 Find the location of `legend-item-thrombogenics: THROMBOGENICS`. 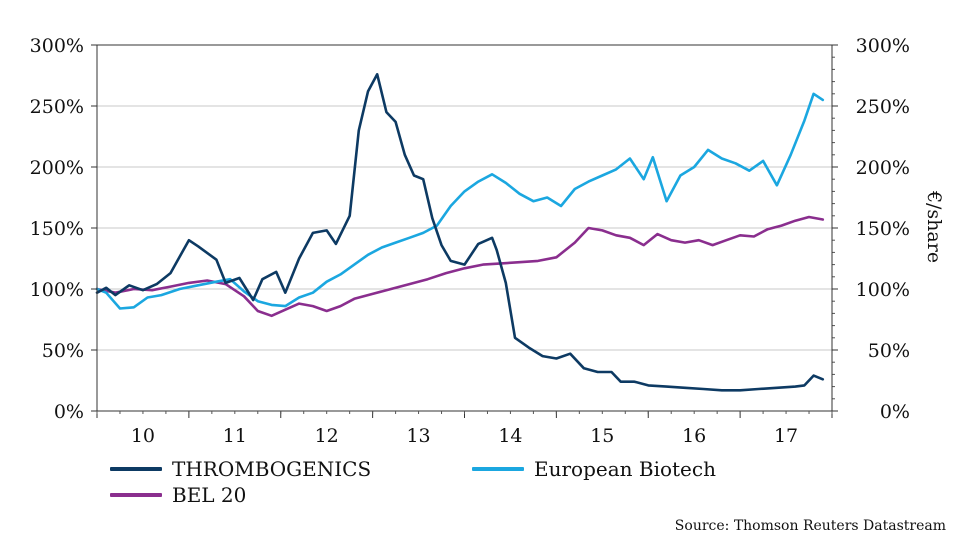

legend-item-thrombogenics: THROMBOGENICS is located at coordinates (240, 469).